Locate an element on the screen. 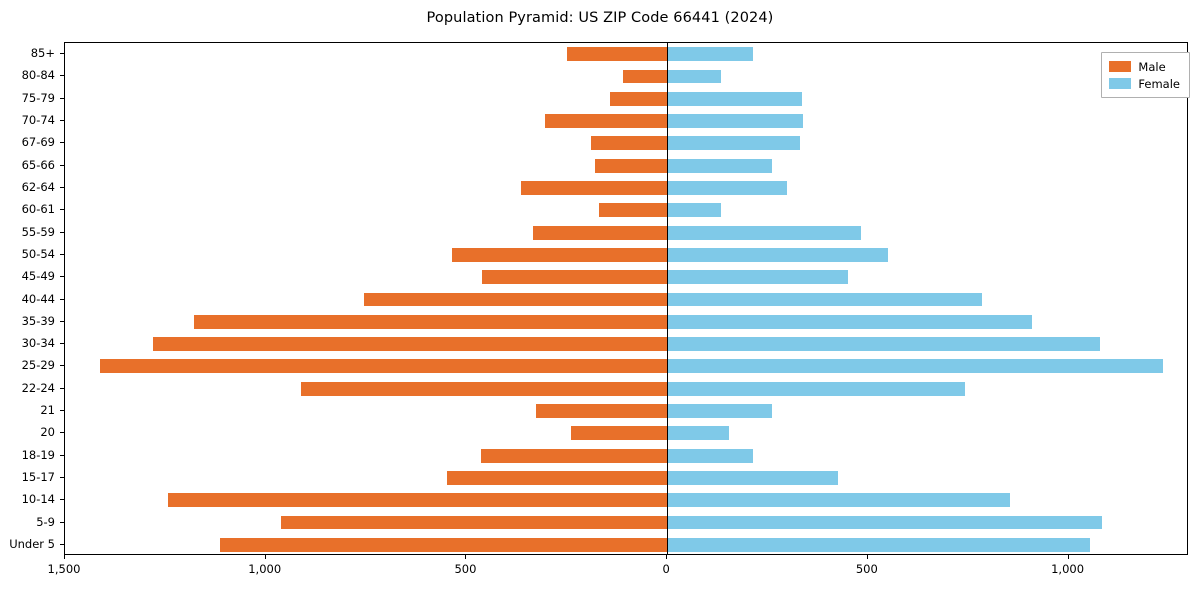  y-tick-label: 15-17 is located at coordinates (38, 476).